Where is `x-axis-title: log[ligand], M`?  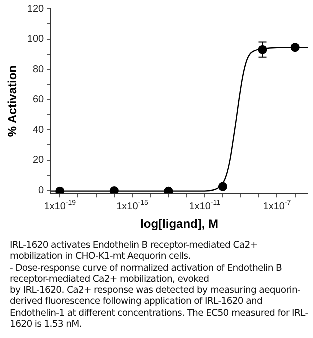 x-axis-title: log[ligand], M is located at coordinates (179, 224).